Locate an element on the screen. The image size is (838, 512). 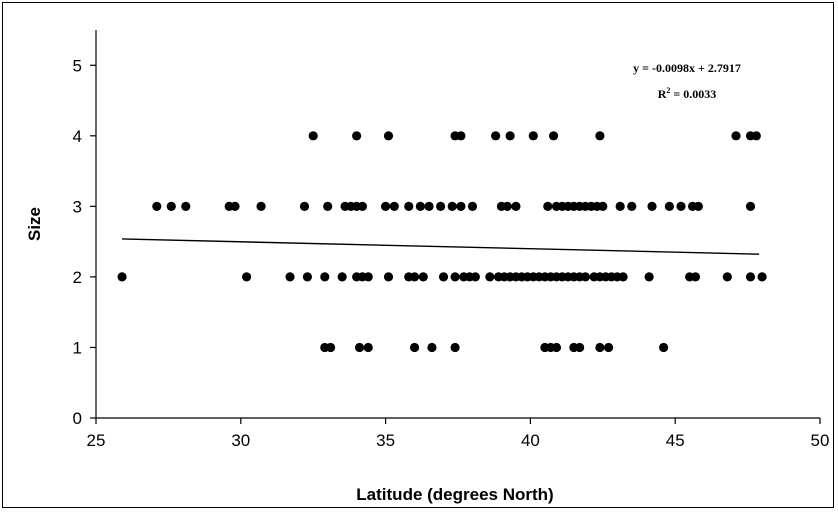
y-tick-group: 0 1 2 3 4 5 is located at coordinates (84, 242).